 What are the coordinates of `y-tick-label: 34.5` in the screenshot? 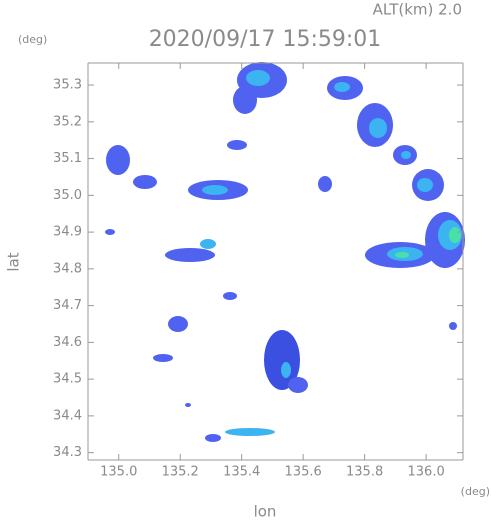 It's located at (67, 379).